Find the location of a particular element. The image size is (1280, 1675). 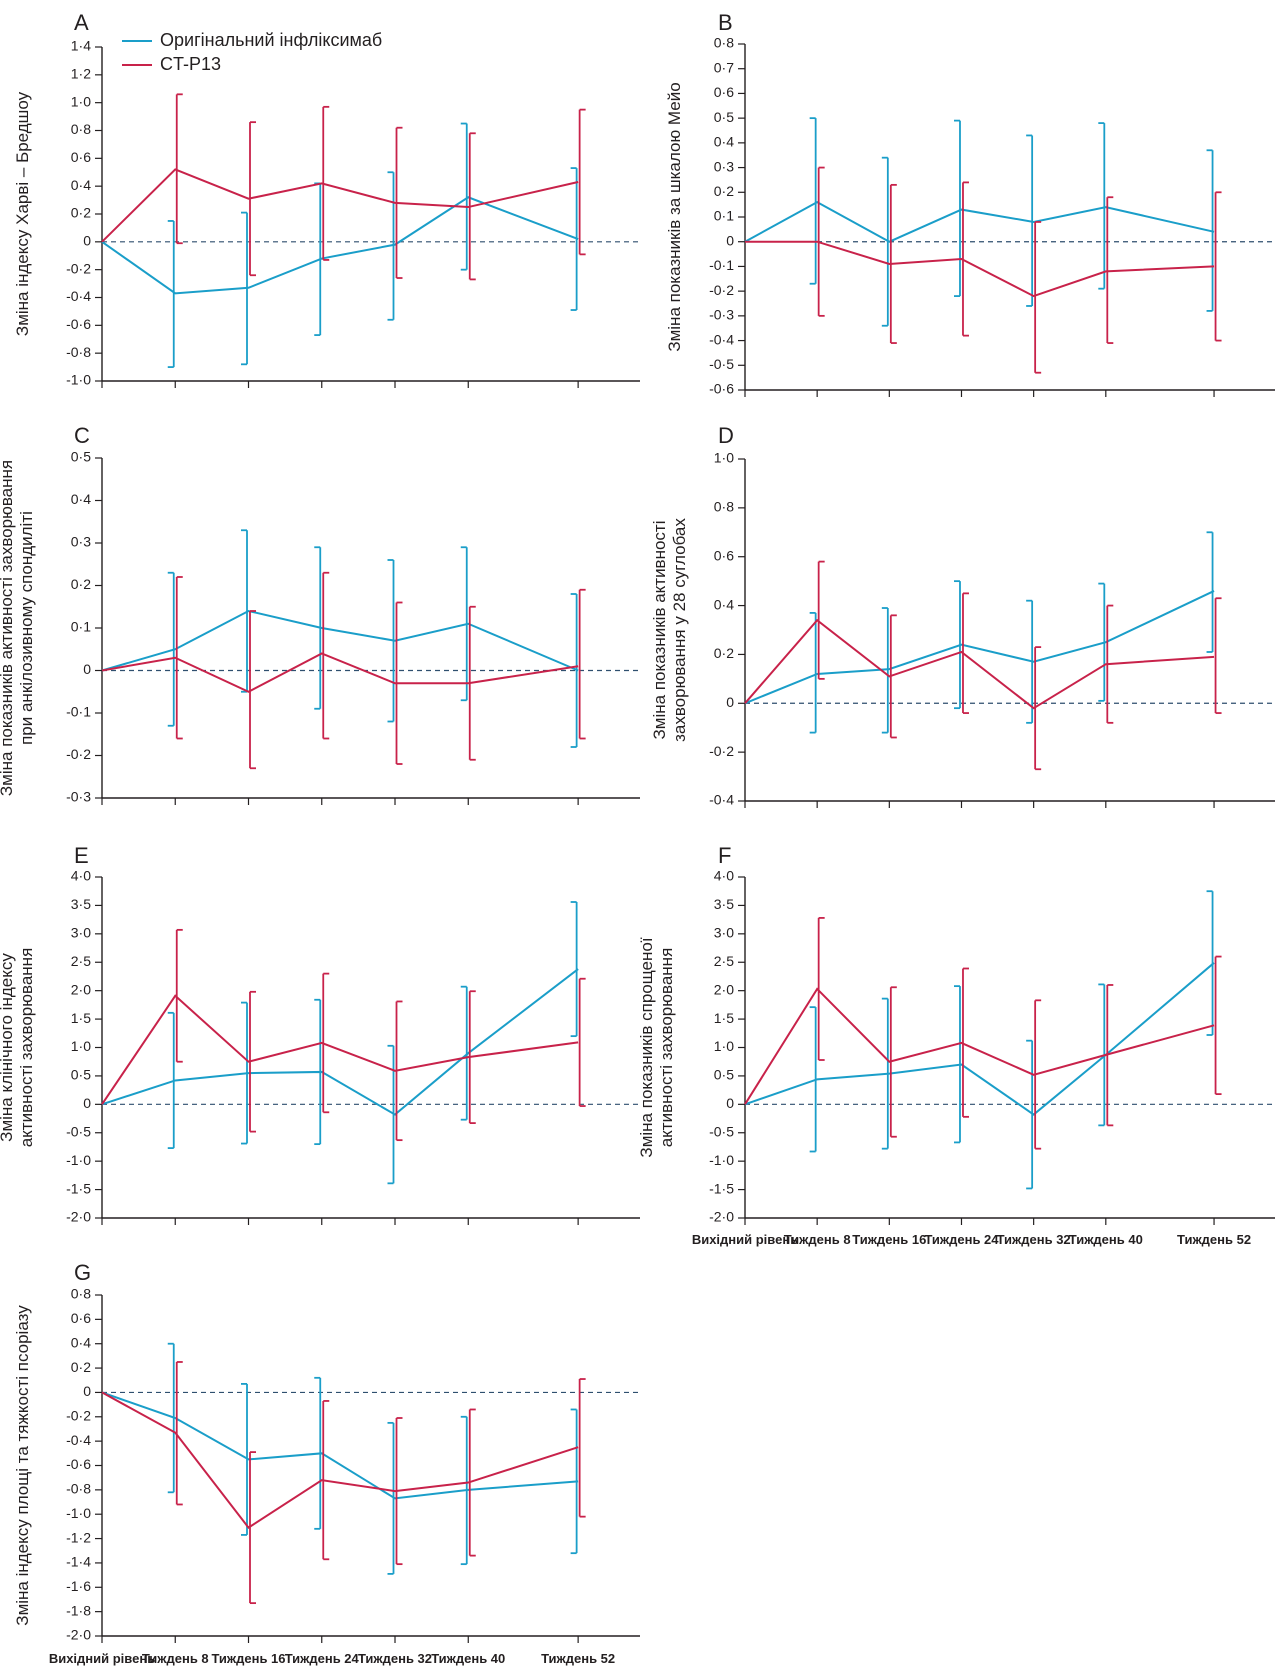

panel-letter: E is located at coordinates (81, 855).